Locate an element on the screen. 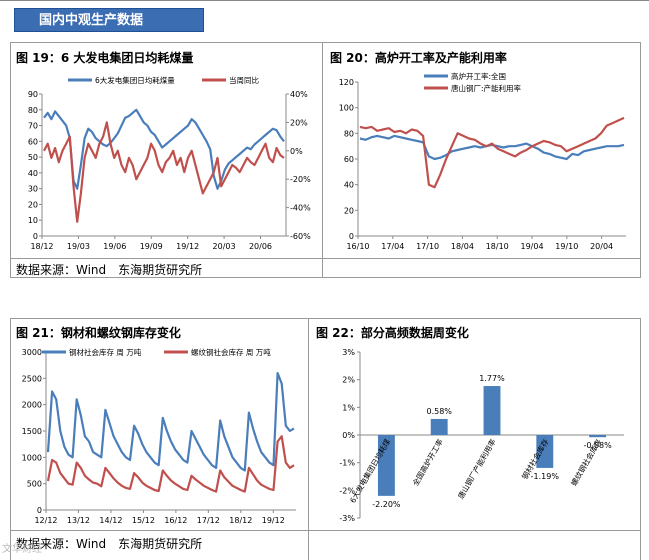 The width and height of the screenshot is (649, 560). fig19-legend-label-0: 6大发电集团日均耗煤量 is located at coordinates (135, 80).